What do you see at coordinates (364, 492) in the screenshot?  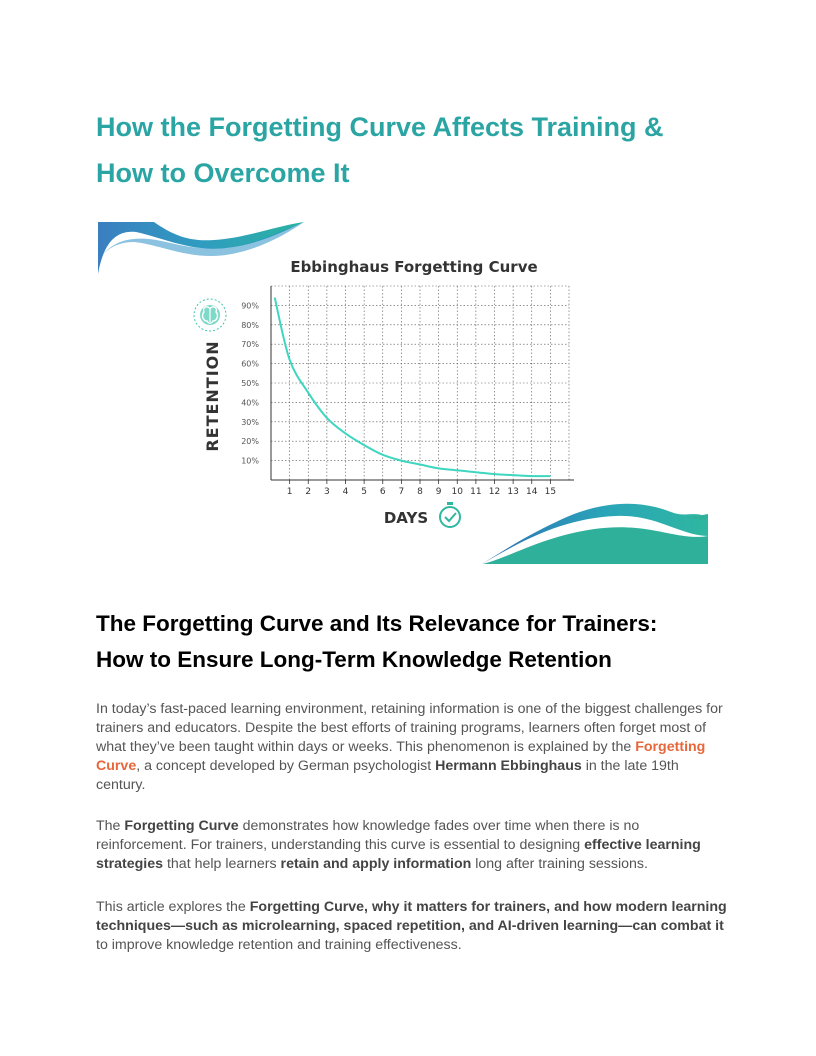 I see `x-tick-label: 5` at bounding box center [364, 492].